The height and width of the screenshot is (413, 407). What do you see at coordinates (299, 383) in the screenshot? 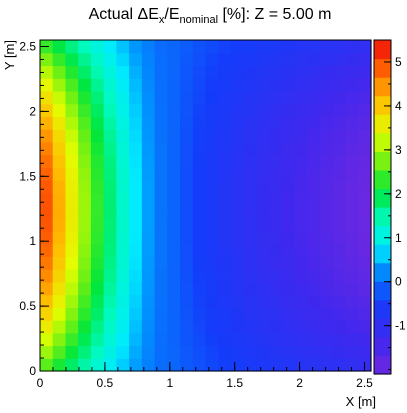
I see `x-tick-label: 2` at bounding box center [299, 383].